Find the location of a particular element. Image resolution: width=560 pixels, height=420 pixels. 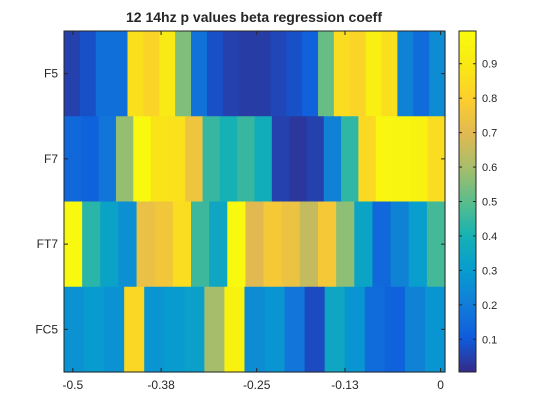

colorbar-tick-label: 0.2 is located at coordinates (489, 306).